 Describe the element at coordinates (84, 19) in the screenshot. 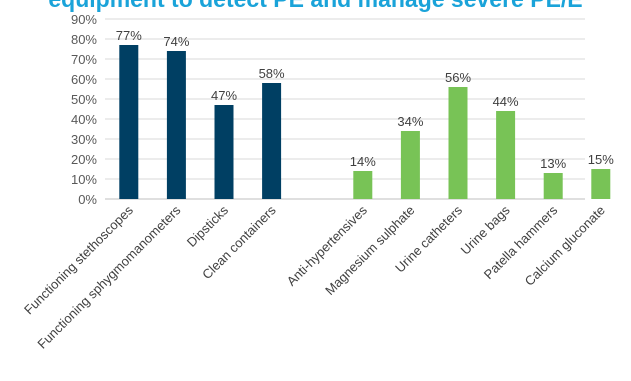

I see `y-tick-label: 90%` at that location.